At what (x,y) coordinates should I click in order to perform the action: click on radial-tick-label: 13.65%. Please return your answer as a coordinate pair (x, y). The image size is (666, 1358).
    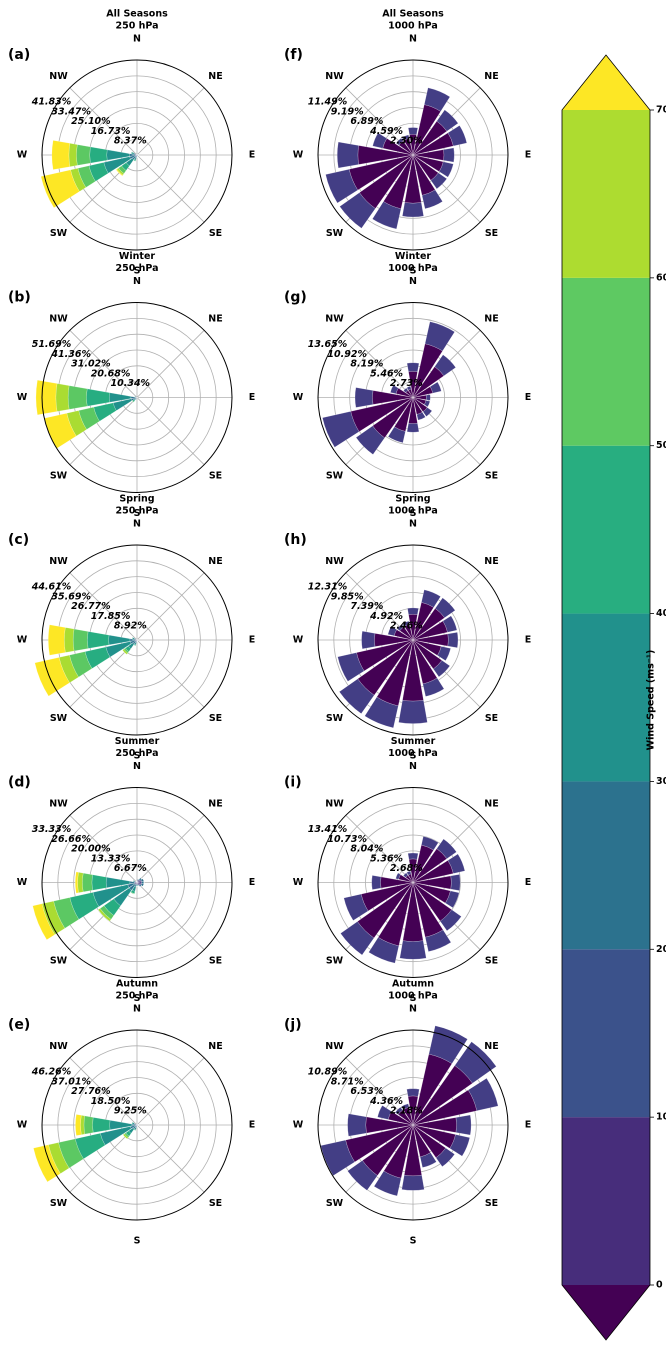
    Looking at the image, I should click on (328, 344).